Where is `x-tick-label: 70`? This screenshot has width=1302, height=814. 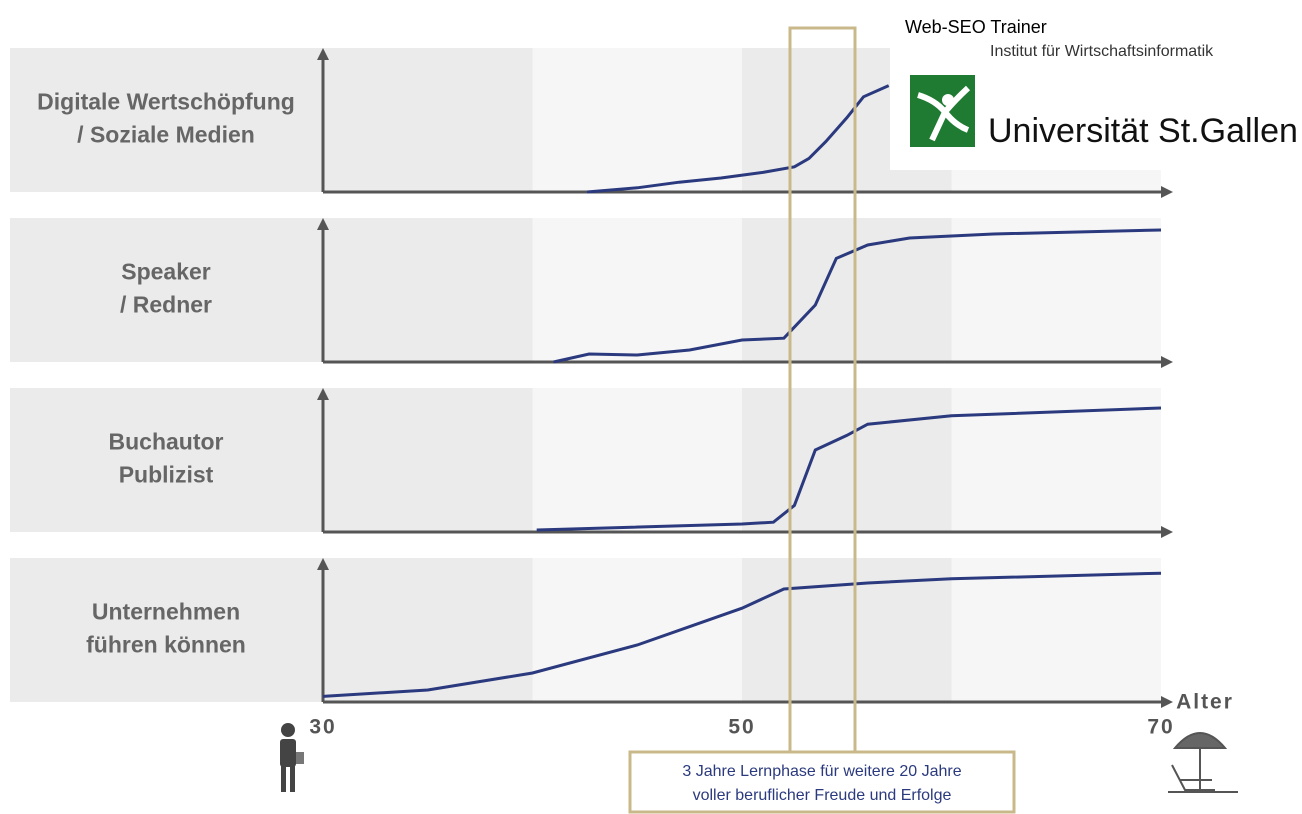 x-tick-label: 70 is located at coordinates (1160, 727).